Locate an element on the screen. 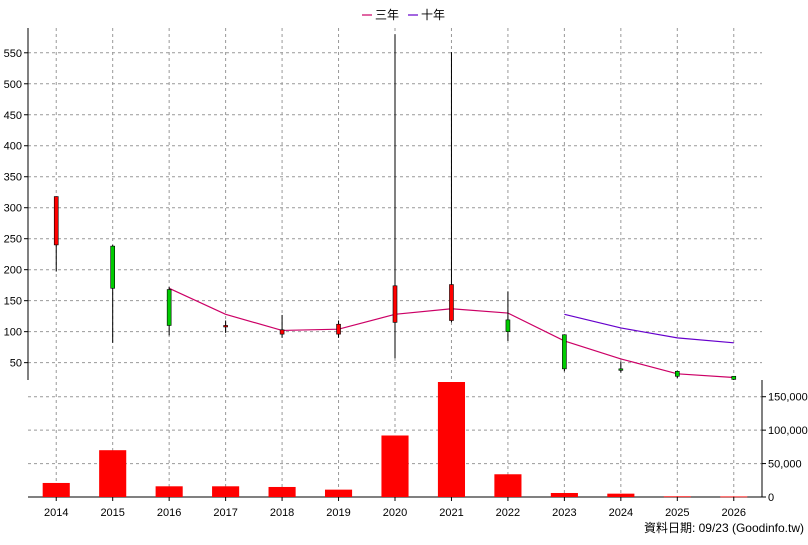 The height and width of the screenshot is (545, 808). volume-tick-label: 0 is located at coordinates (771, 498).